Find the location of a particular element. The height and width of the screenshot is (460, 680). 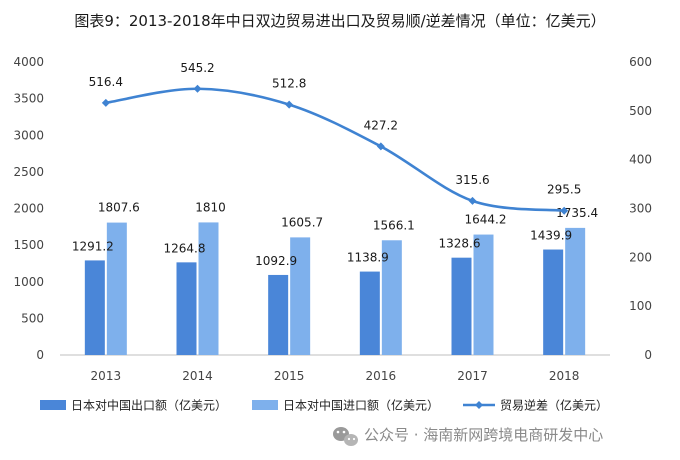

watermark-text: 公众号 · 海南新网跨境电商研发中心 is located at coordinates (483, 435).